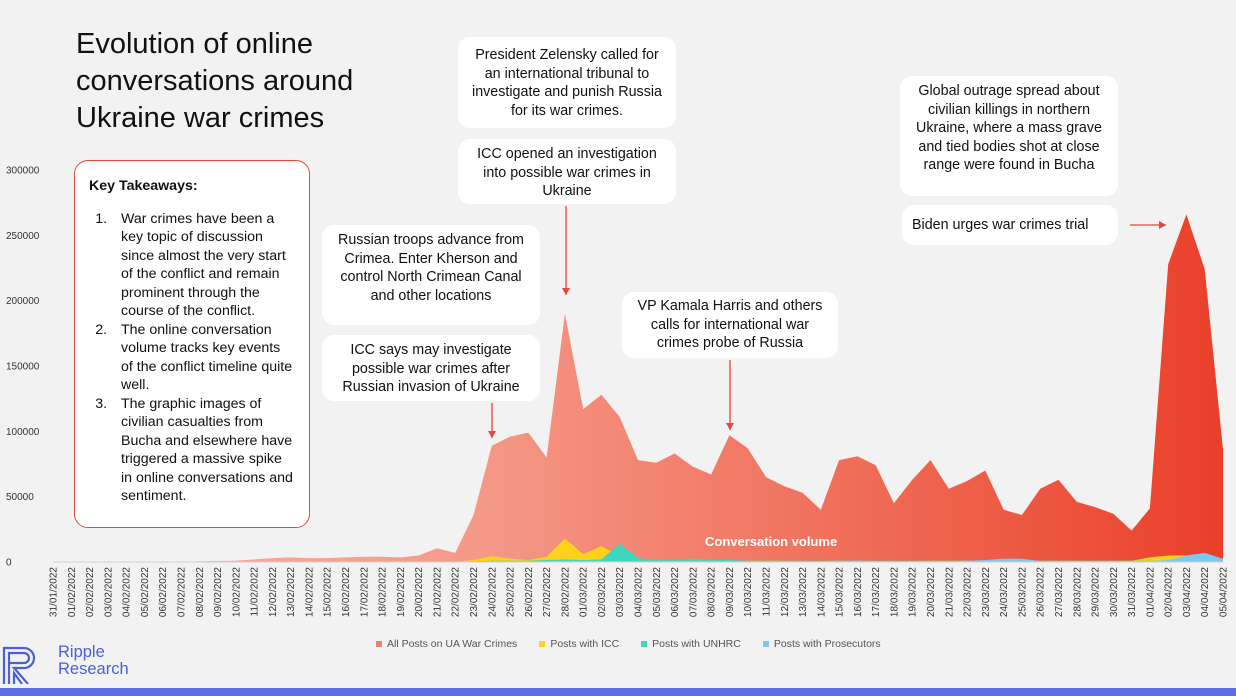 The width and height of the screenshot is (1236, 696). What do you see at coordinates (840, 592) in the screenshot?
I see `x-tick-label: 15/03/2022` at bounding box center [840, 592].